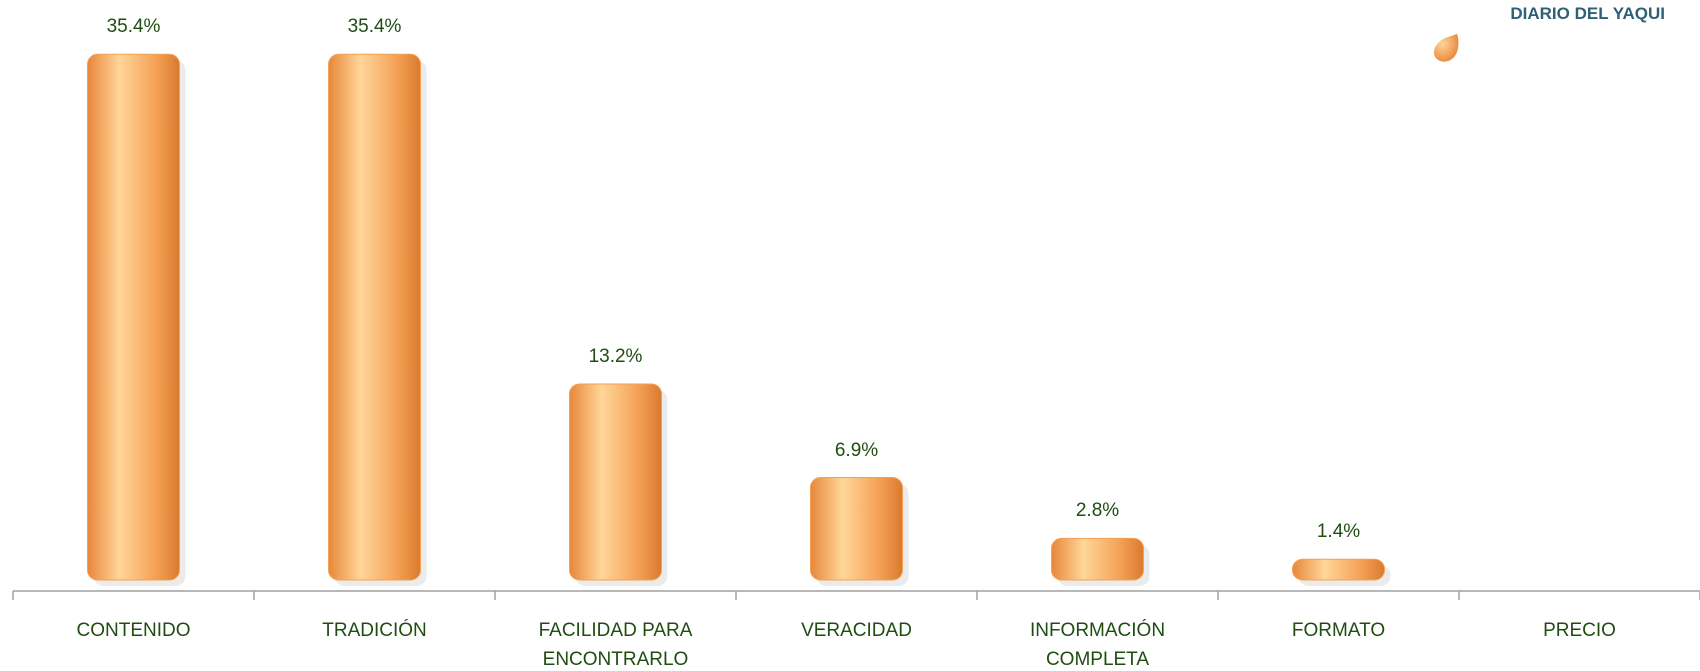 The height and width of the screenshot is (671, 1700). What do you see at coordinates (856, 630) in the screenshot?
I see `x-tick-label: VERACIDAD` at bounding box center [856, 630].